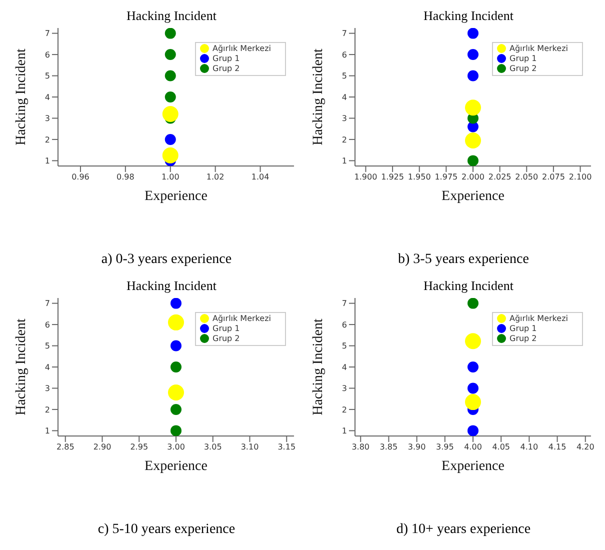  What do you see at coordinates (417, 447) in the screenshot?
I see `x-tick-label: 3.90` at bounding box center [417, 447].